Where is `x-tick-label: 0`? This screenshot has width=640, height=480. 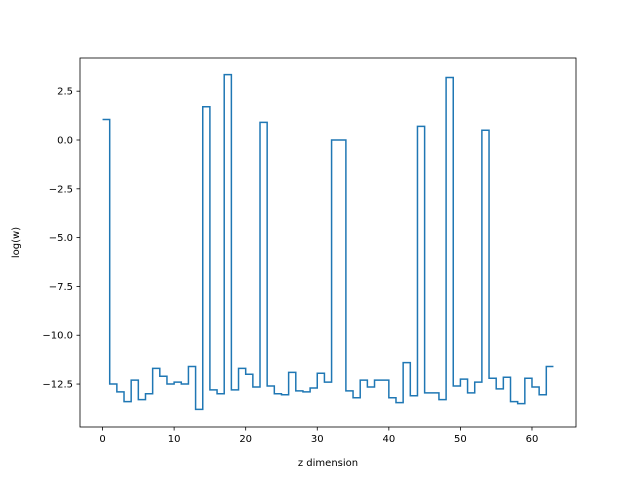 x-tick-label: 0 is located at coordinates (102, 439).